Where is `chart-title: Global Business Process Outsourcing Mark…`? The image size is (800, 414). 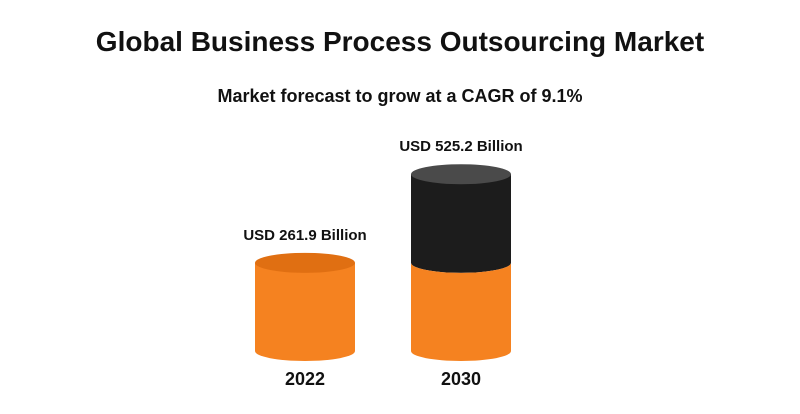 chart-title: Global Business Process Outsourcing Mark… is located at coordinates (400, 41).